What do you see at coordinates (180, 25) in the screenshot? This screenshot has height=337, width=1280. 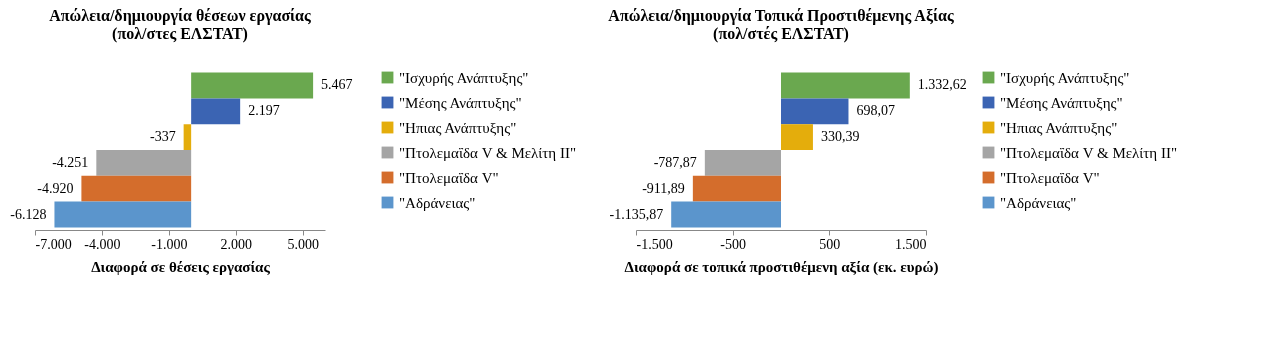 I see `chart-title: Απώλεια/δημιουργία θέσεων εργασίας (πολ/στες ΕΛΣΤΑΤ)` at bounding box center [180, 25].